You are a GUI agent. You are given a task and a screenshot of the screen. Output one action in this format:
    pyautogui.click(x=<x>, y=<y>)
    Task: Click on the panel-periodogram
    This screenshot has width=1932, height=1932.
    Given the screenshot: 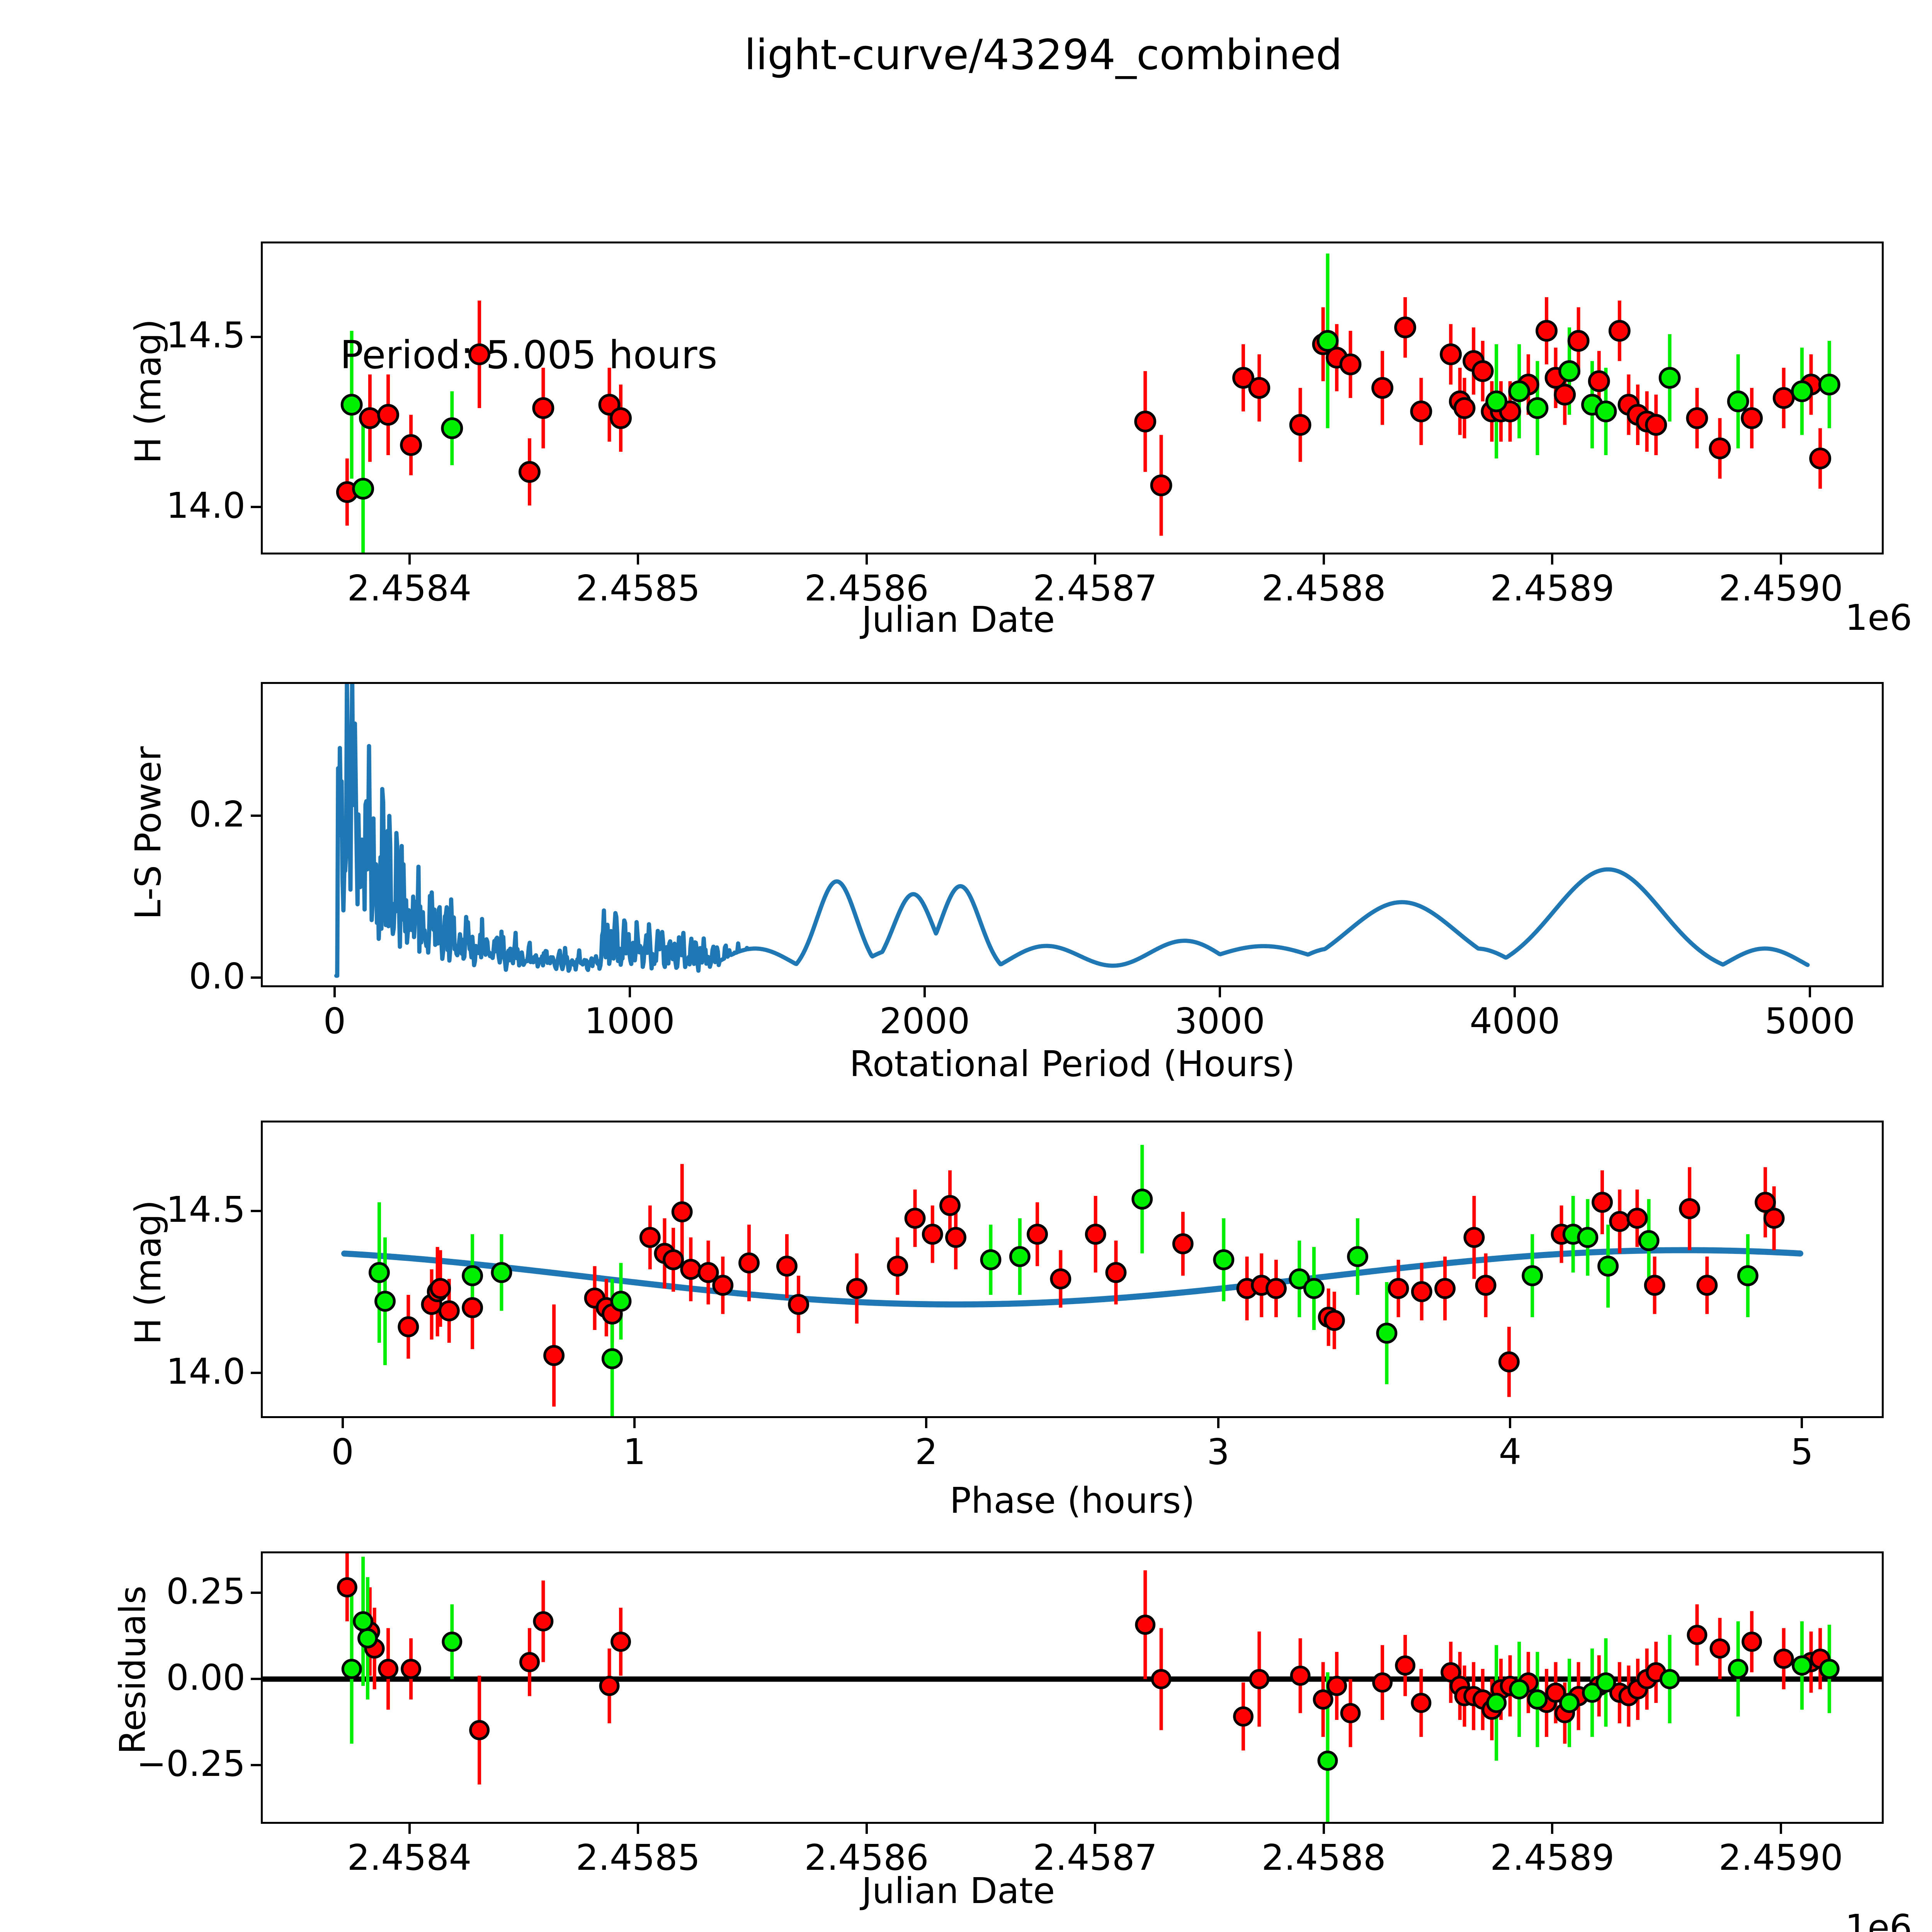 What is the action you would take?
    pyautogui.click(x=1072, y=835)
    